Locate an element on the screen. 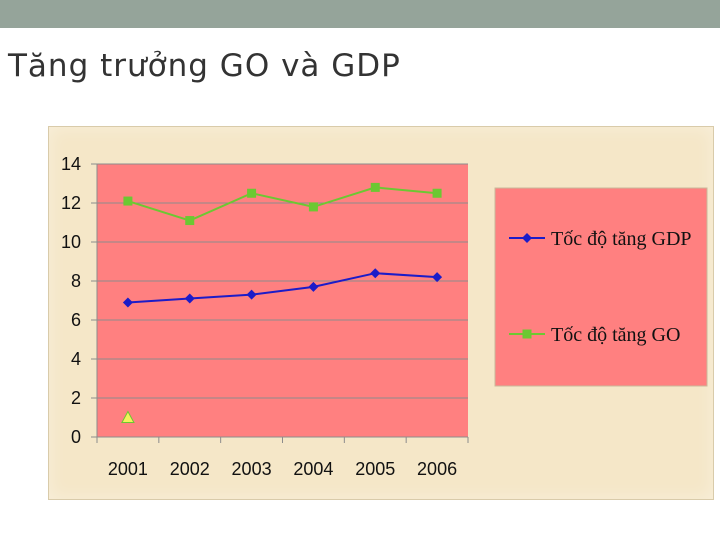  series-line-go is located at coordinates (282, 204).